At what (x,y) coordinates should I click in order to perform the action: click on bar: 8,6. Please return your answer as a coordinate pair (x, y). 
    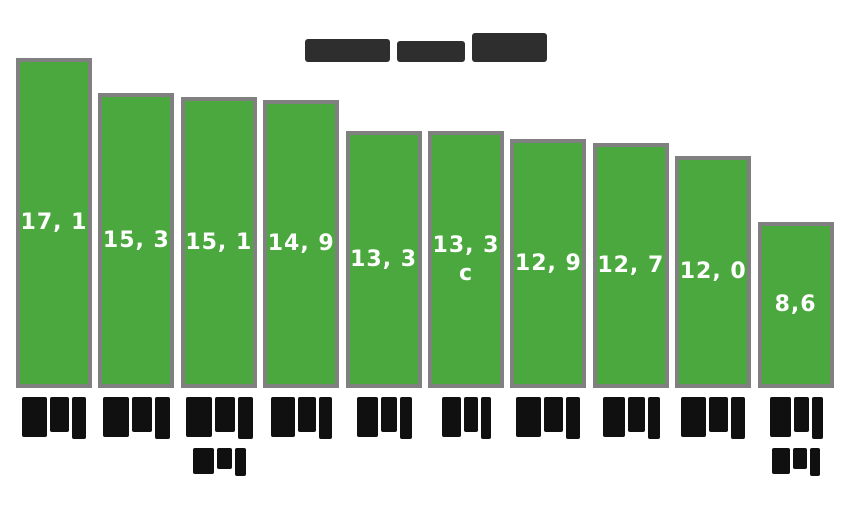
    Looking at the image, I should click on (795, 305).